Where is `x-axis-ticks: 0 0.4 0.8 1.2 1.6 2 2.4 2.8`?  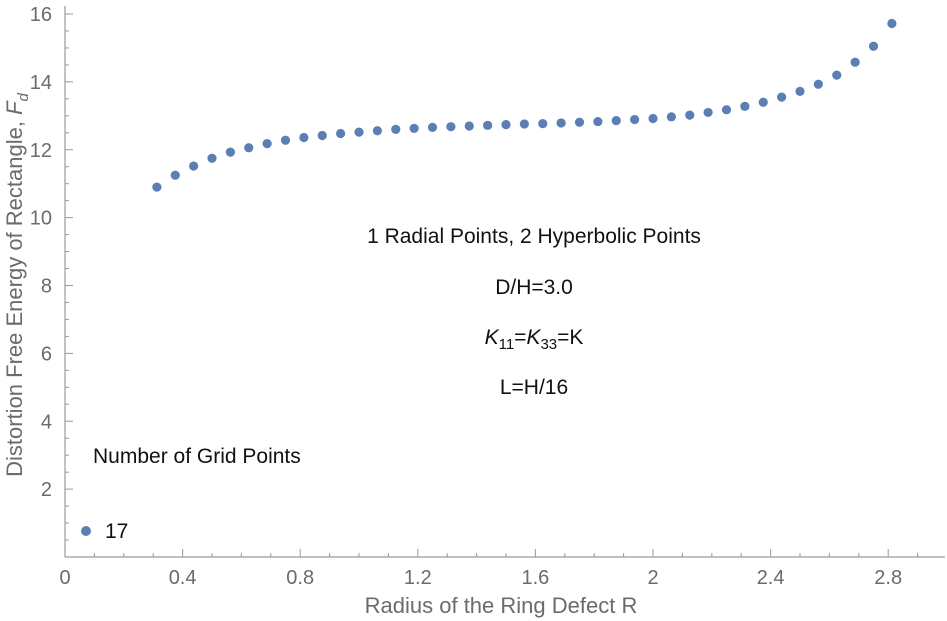 x-axis-ticks: 0 0.4 0.8 1.2 1.6 2 2.4 2.8 is located at coordinates (489, 569).